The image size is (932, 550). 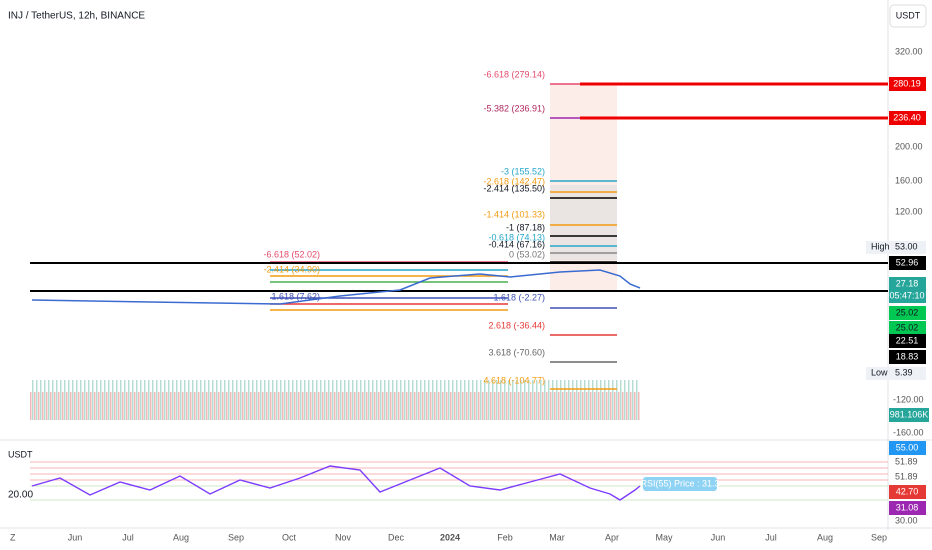 I want to click on badge-text: 53.00, so click(x=906, y=246).